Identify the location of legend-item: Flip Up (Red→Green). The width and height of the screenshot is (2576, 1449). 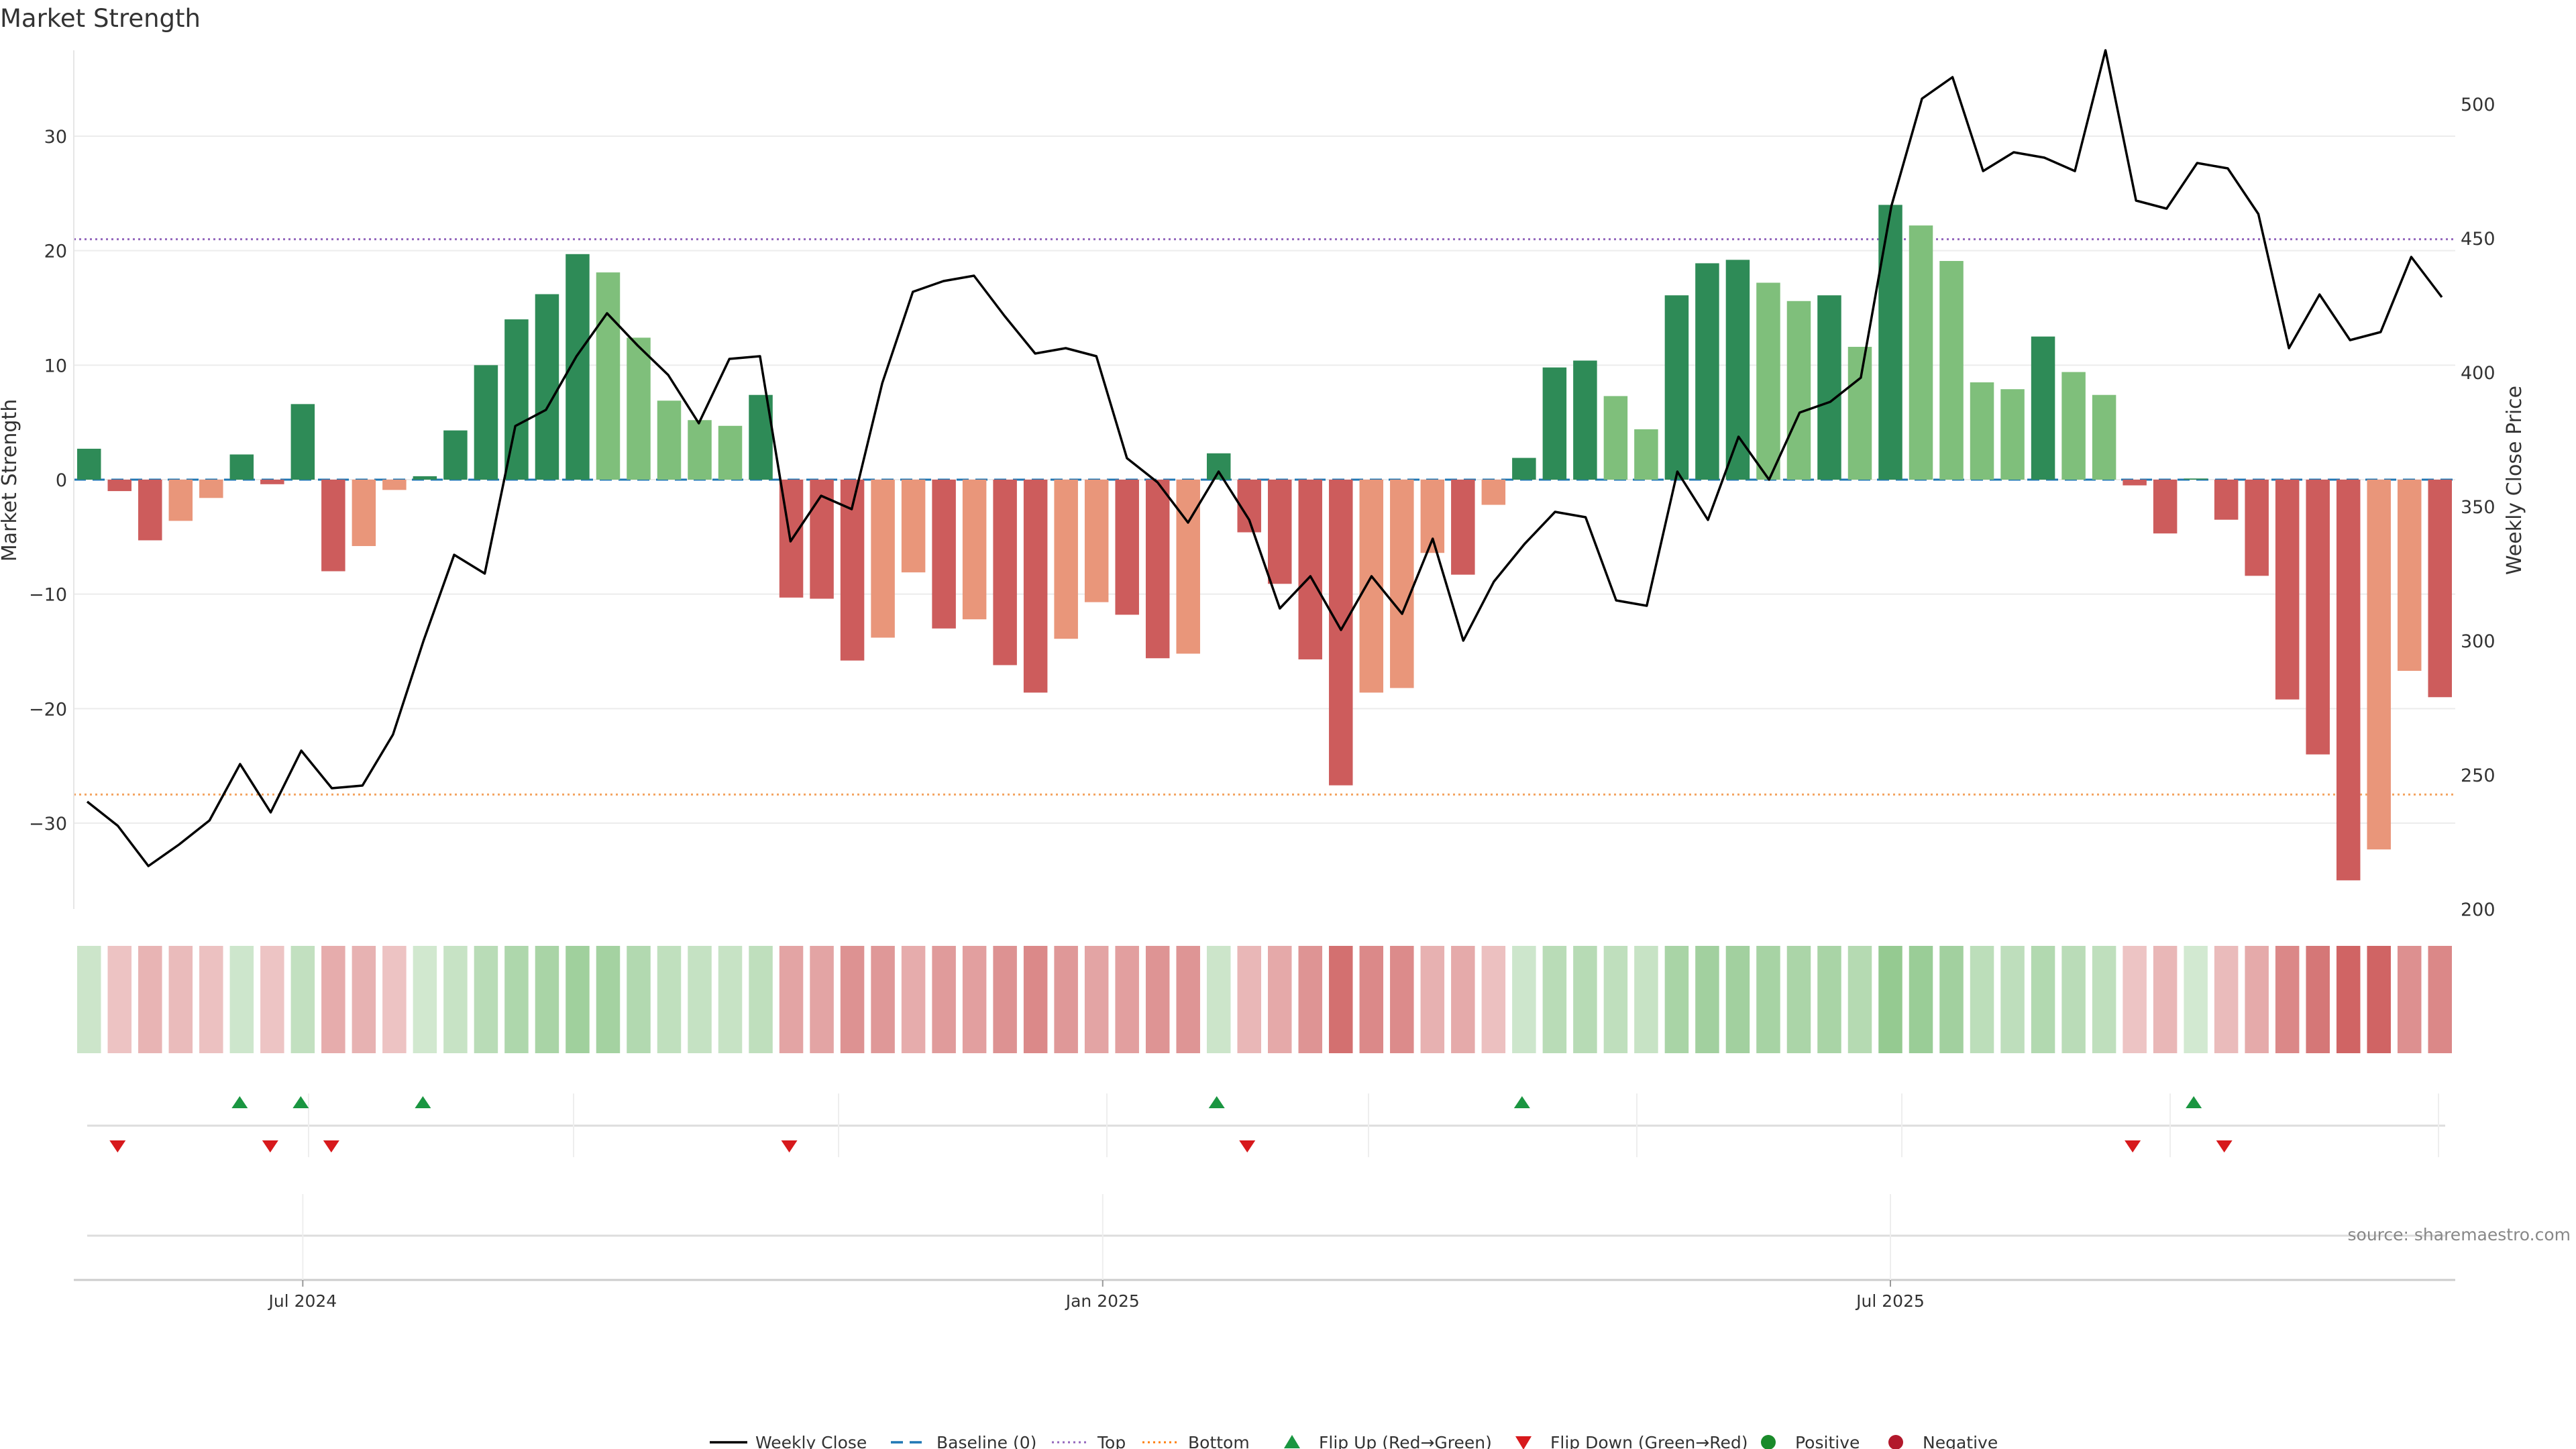
(1388, 1441).